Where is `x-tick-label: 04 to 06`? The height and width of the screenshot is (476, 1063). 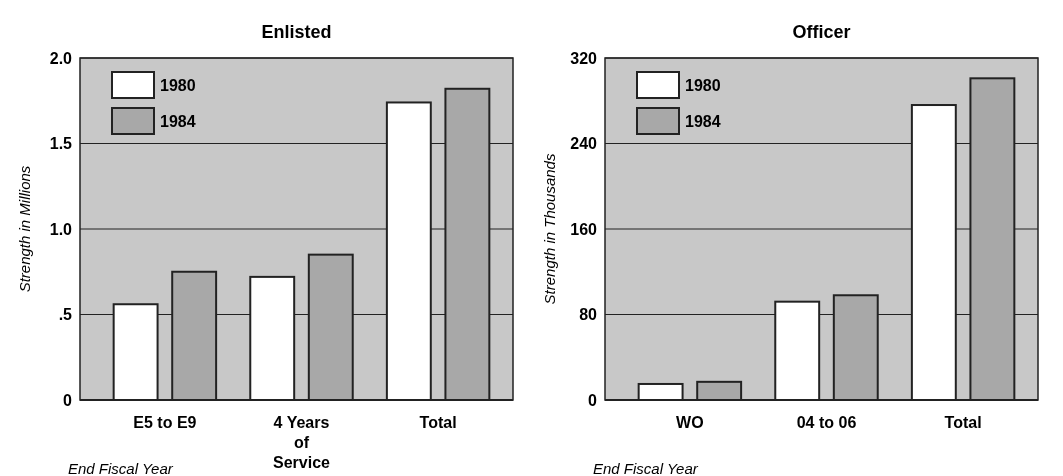
x-tick-label: 04 to 06 is located at coordinates (826, 422).